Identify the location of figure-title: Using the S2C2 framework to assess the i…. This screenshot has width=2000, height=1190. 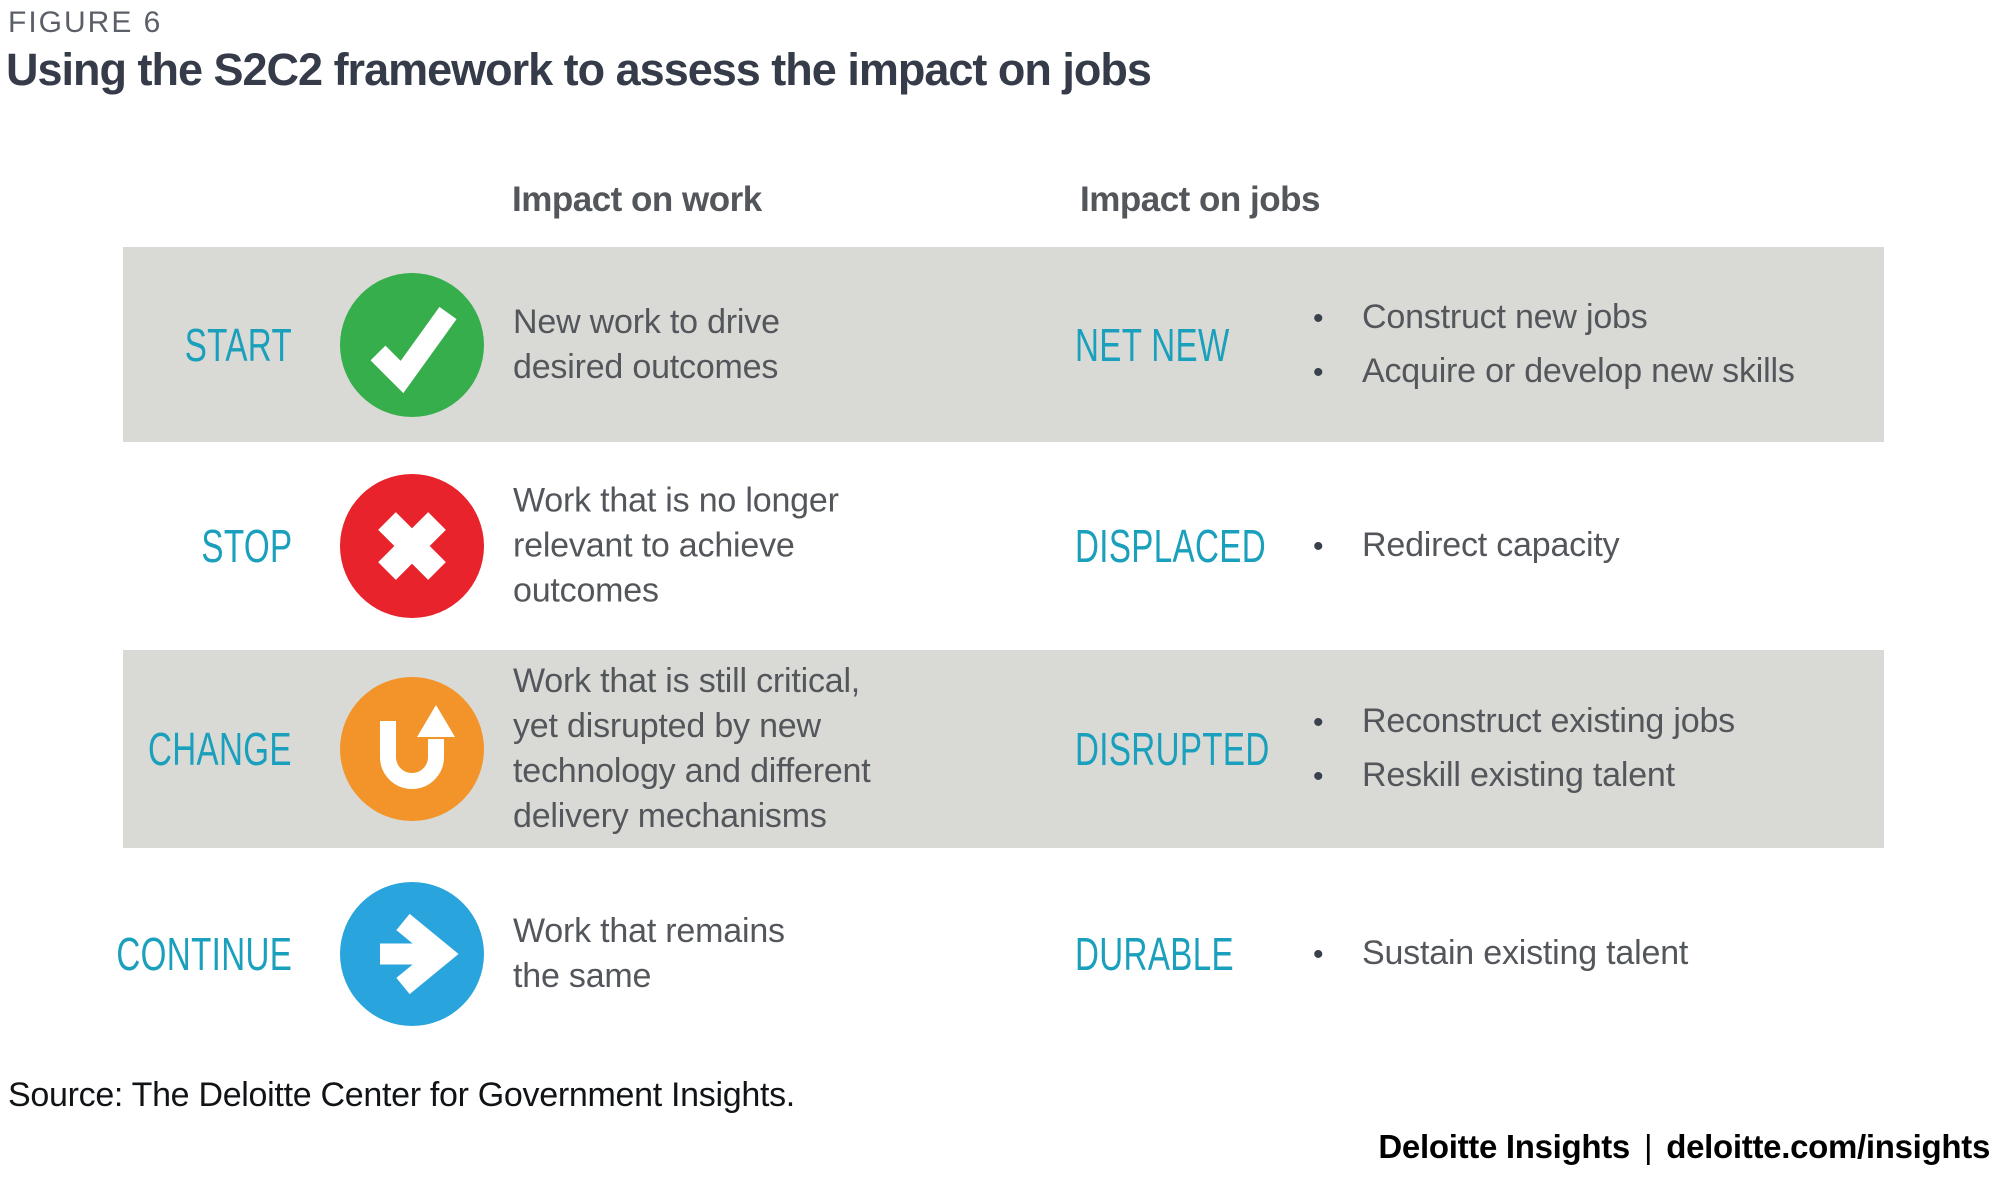
(579, 69).